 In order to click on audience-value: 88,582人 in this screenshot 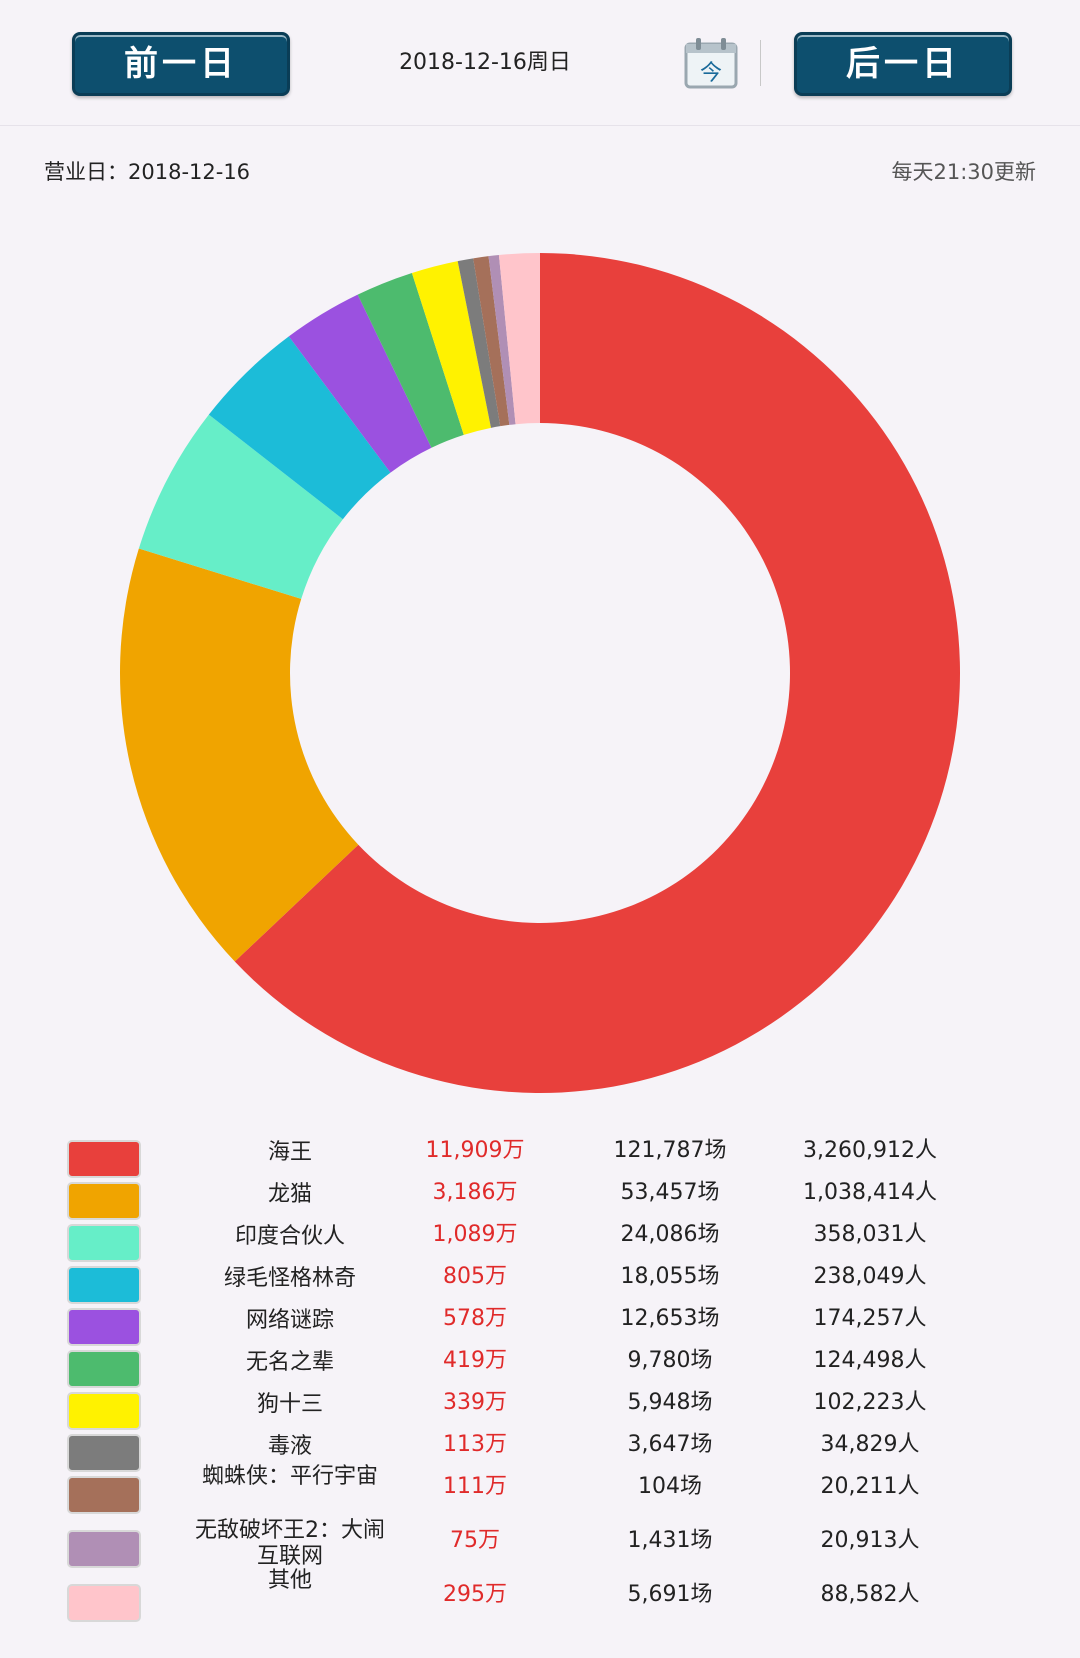, I will do `click(870, 1594)`.